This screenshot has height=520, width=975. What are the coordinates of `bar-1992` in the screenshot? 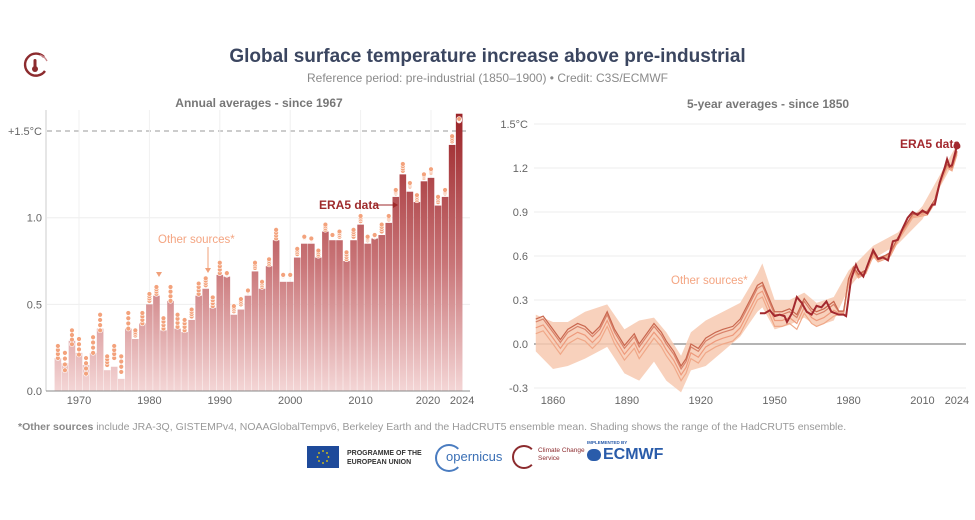 It's located at (234, 352).